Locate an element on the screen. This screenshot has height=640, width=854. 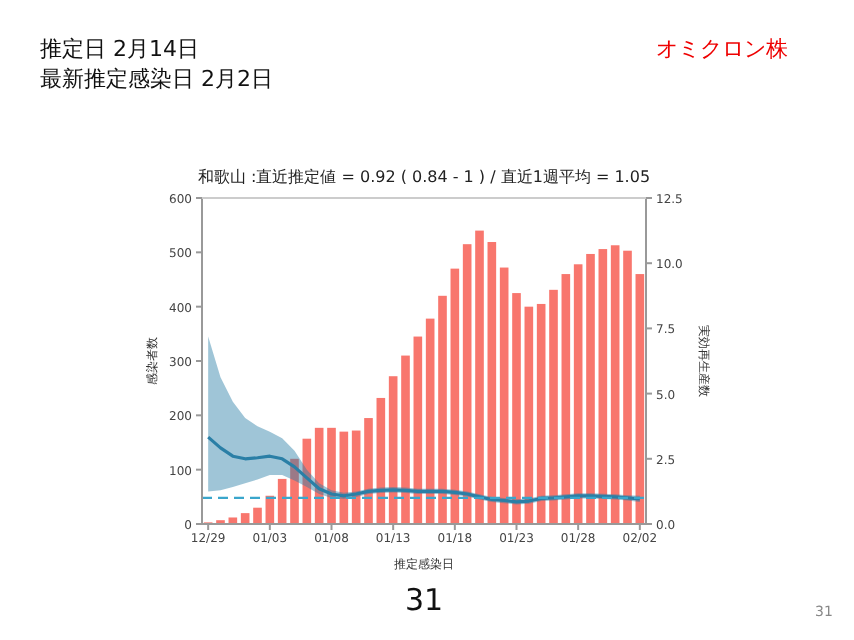
text: 推定日 2月14日 is located at coordinates (119, 49).